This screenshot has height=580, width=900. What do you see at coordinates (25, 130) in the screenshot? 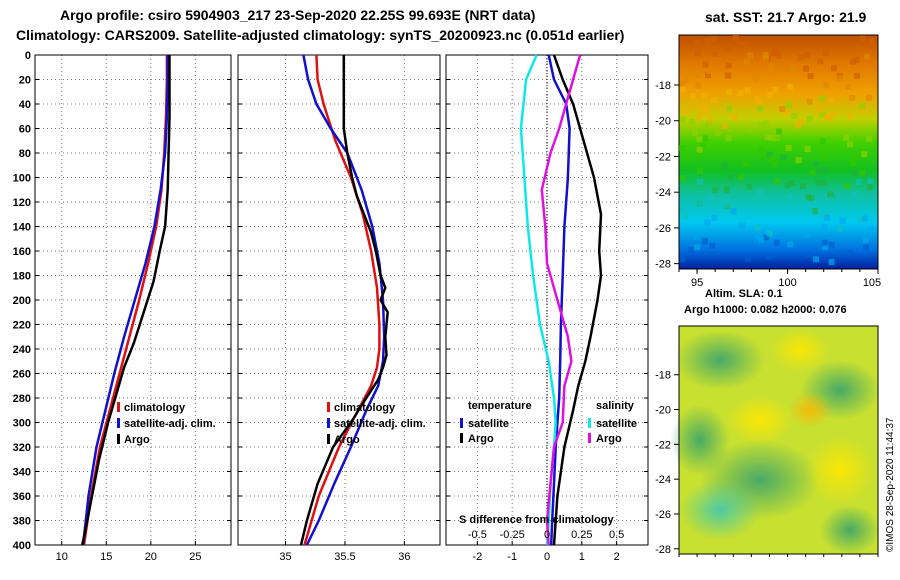
I see `y-tick-label: 60` at bounding box center [25, 130].